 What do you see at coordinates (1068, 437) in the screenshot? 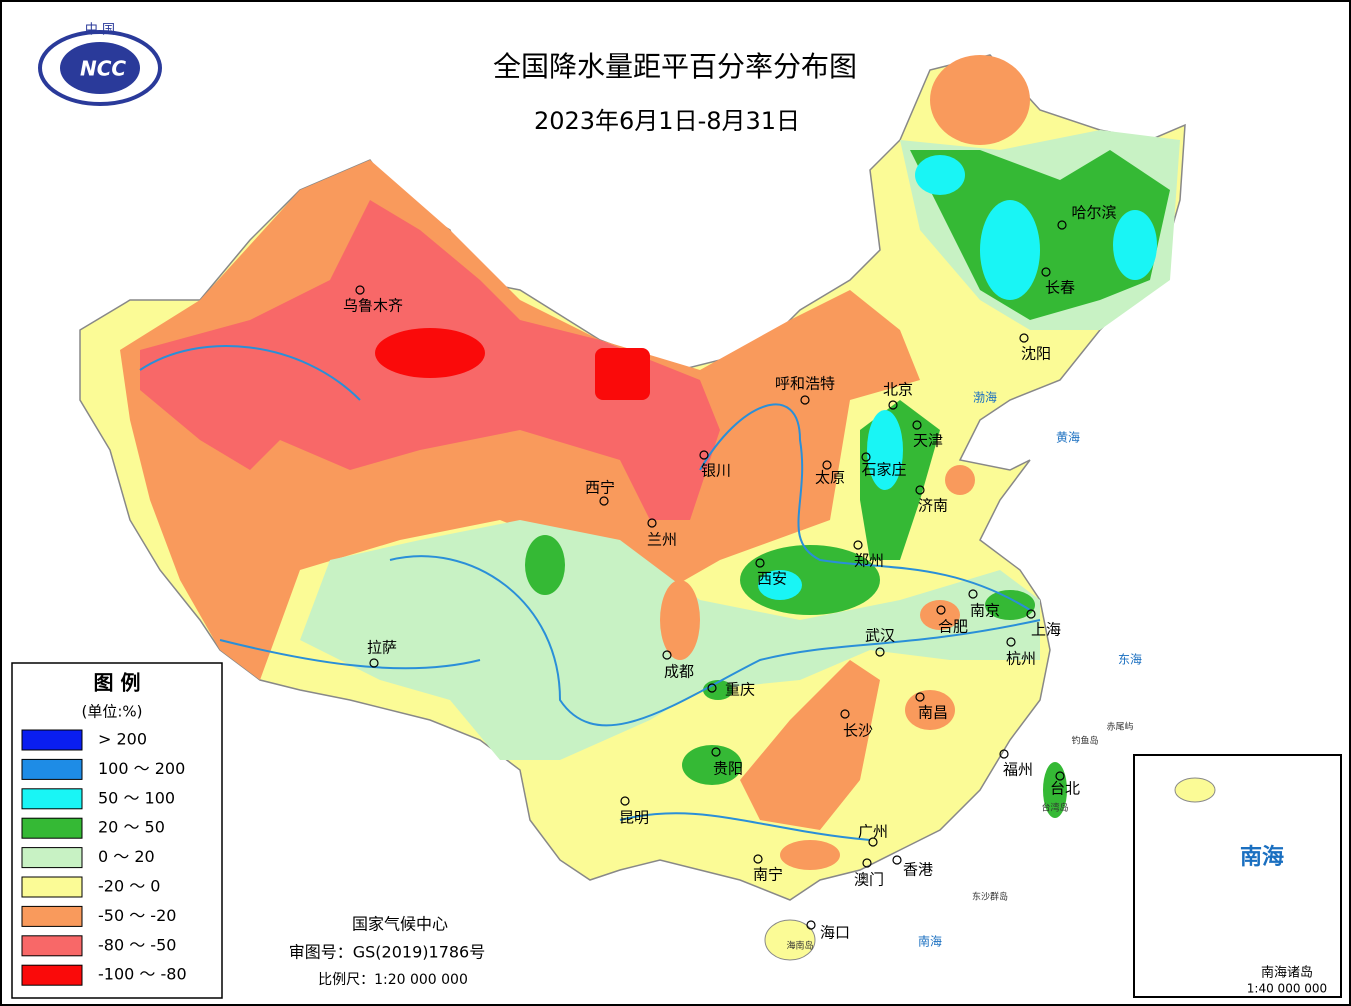
I see `sea-label: 黄海` at bounding box center [1068, 437].